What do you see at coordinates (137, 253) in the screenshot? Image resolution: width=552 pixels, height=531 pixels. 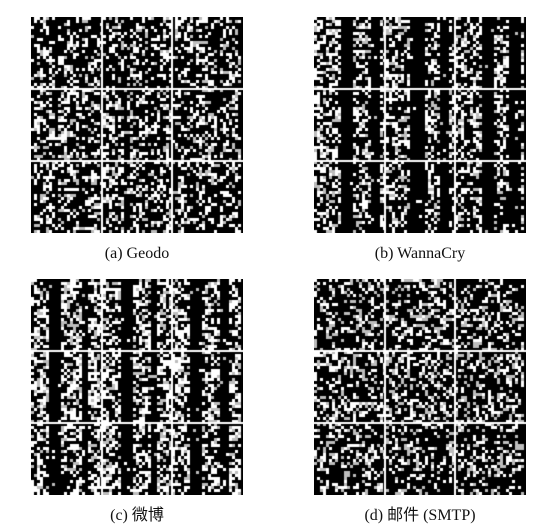 I see `panel-caption: (a) Geodo` at bounding box center [137, 253].